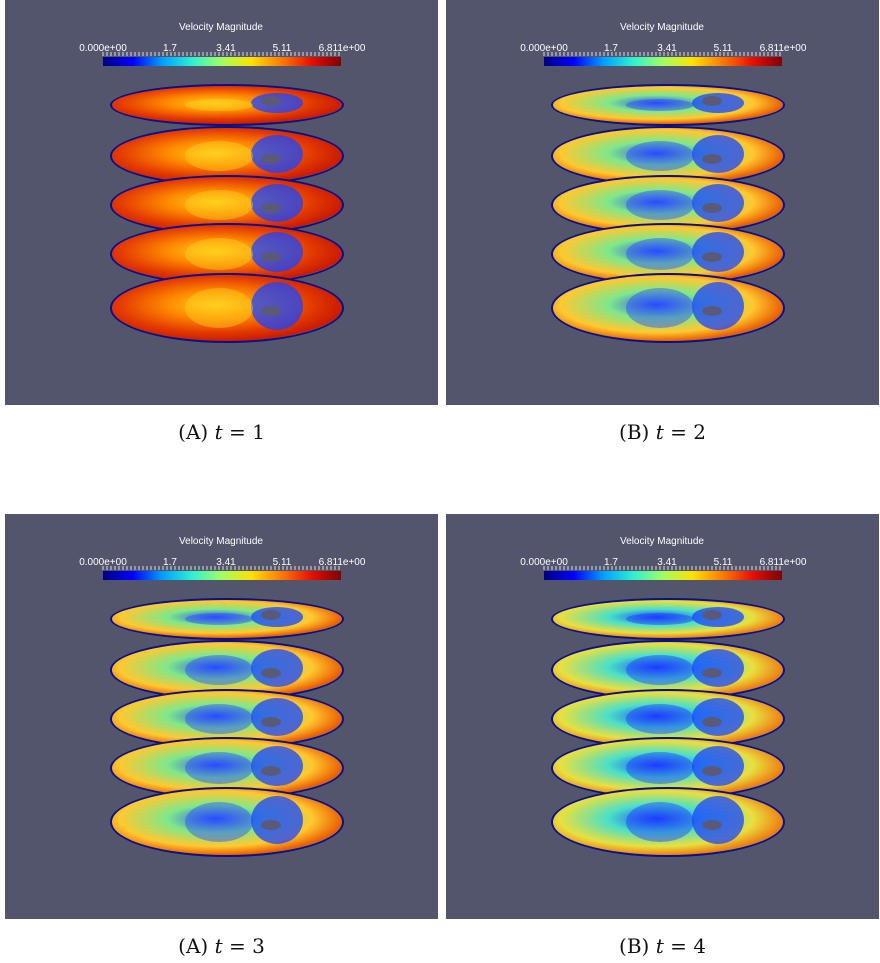 Image resolution: width=880 pixels, height=963 pixels. I want to click on panel-caption: (A) t = 3, so click(221, 946).